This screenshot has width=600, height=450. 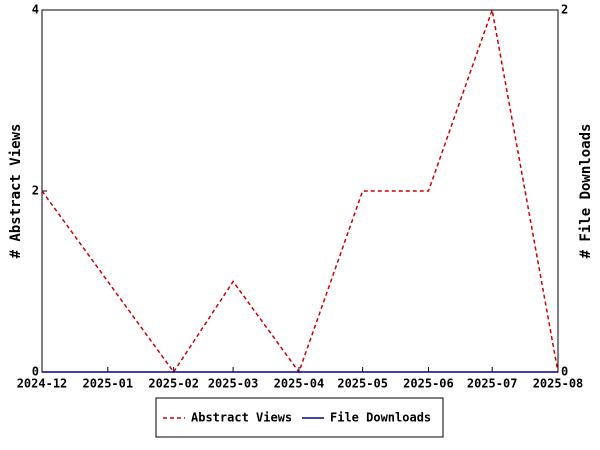 What do you see at coordinates (16, 191) in the screenshot?
I see `y-axis-label: # Abstract Views` at bounding box center [16, 191].